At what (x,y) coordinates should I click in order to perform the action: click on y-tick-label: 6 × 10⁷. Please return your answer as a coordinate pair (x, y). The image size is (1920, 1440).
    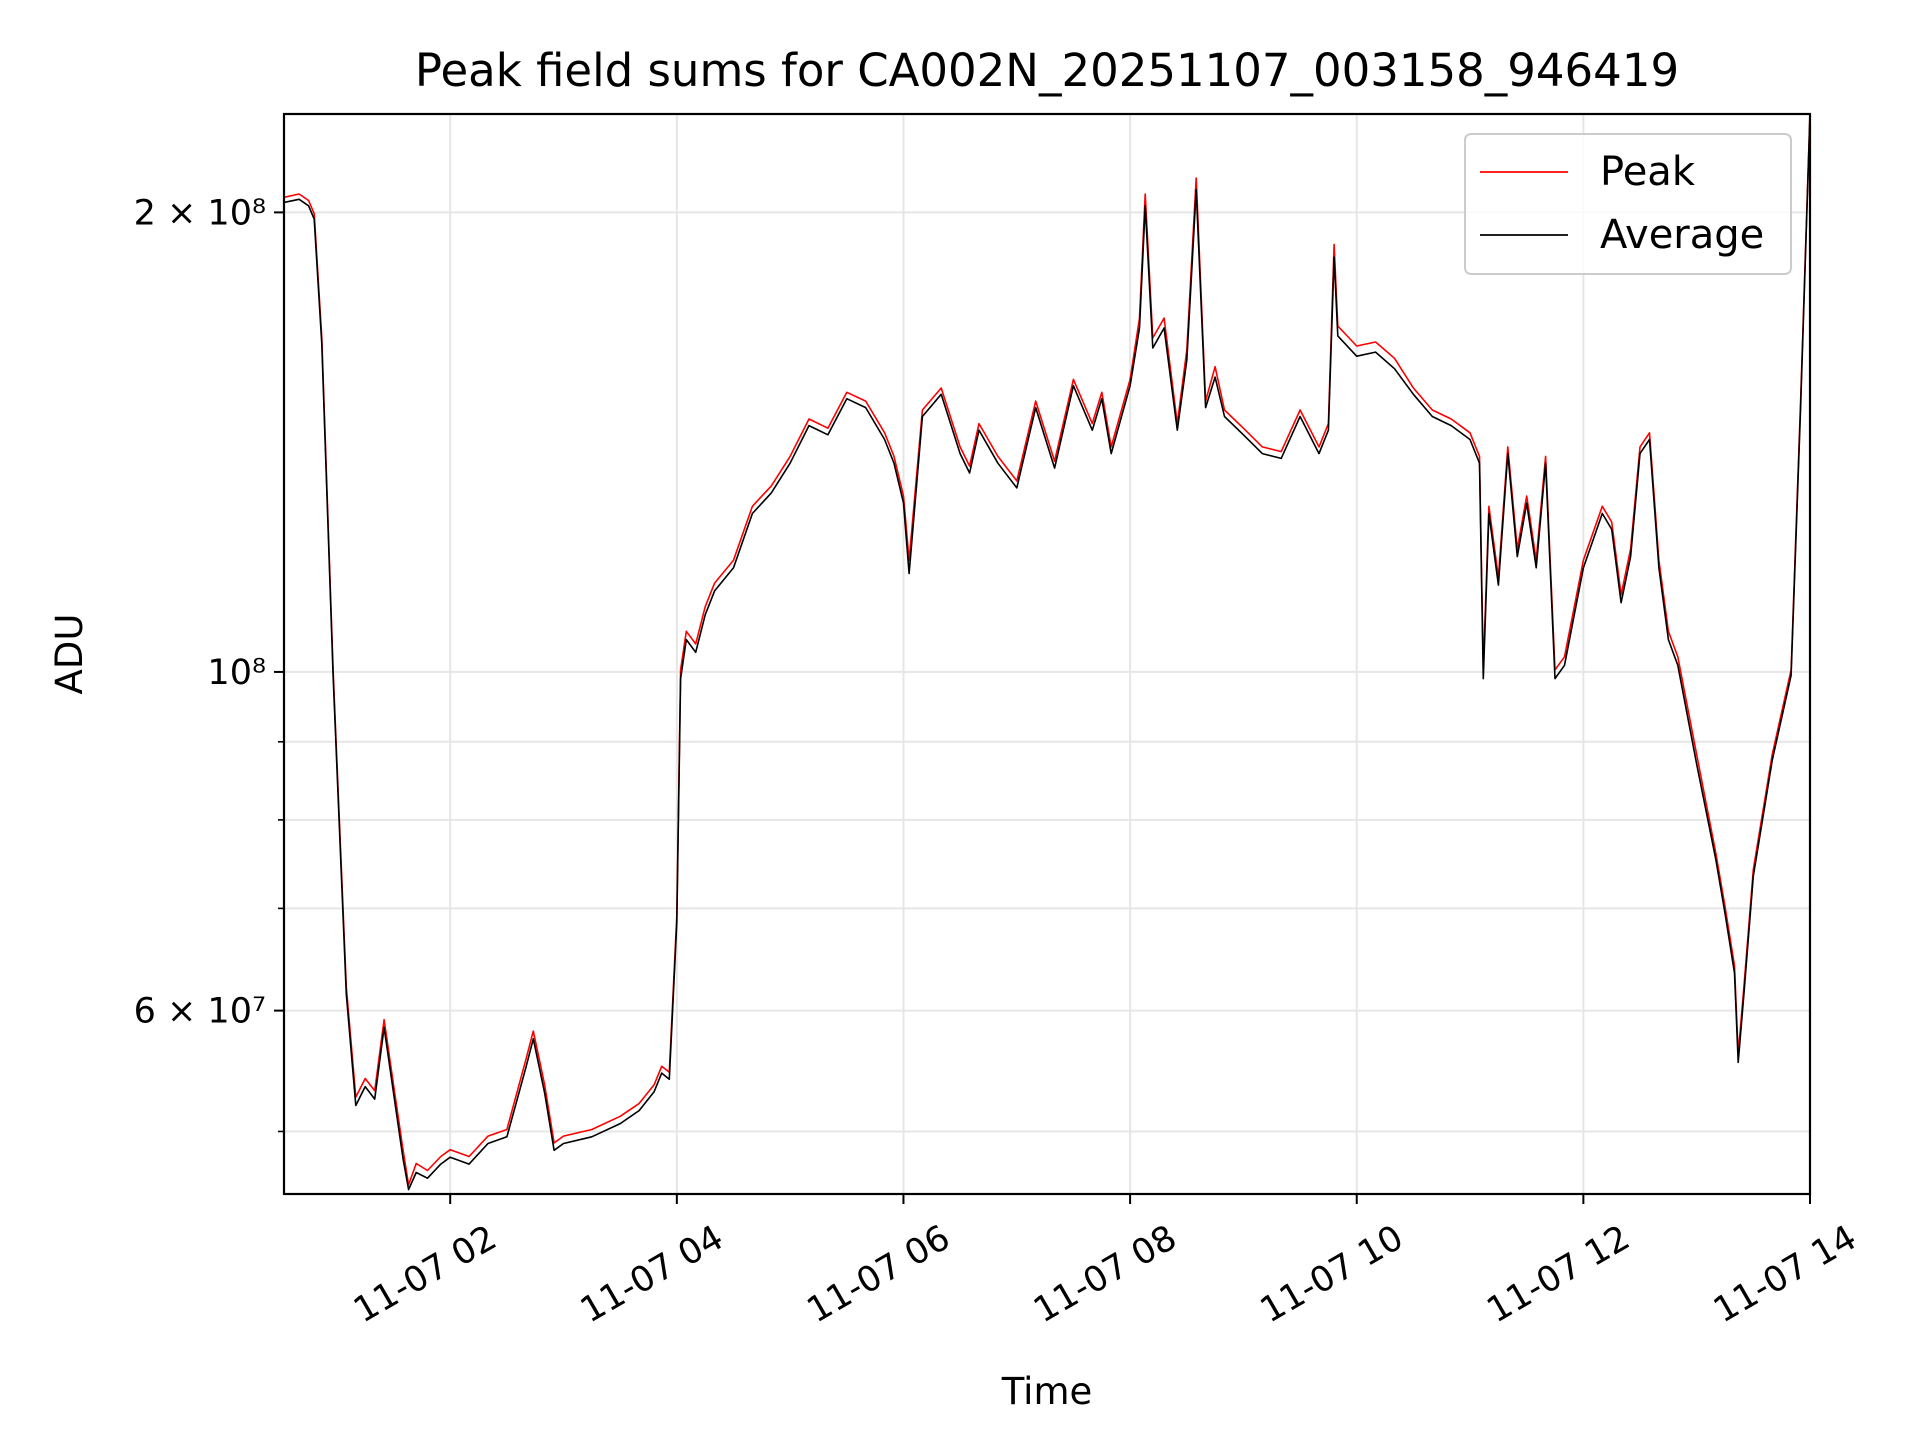
    Looking at the image, I should click on (200, 1012).